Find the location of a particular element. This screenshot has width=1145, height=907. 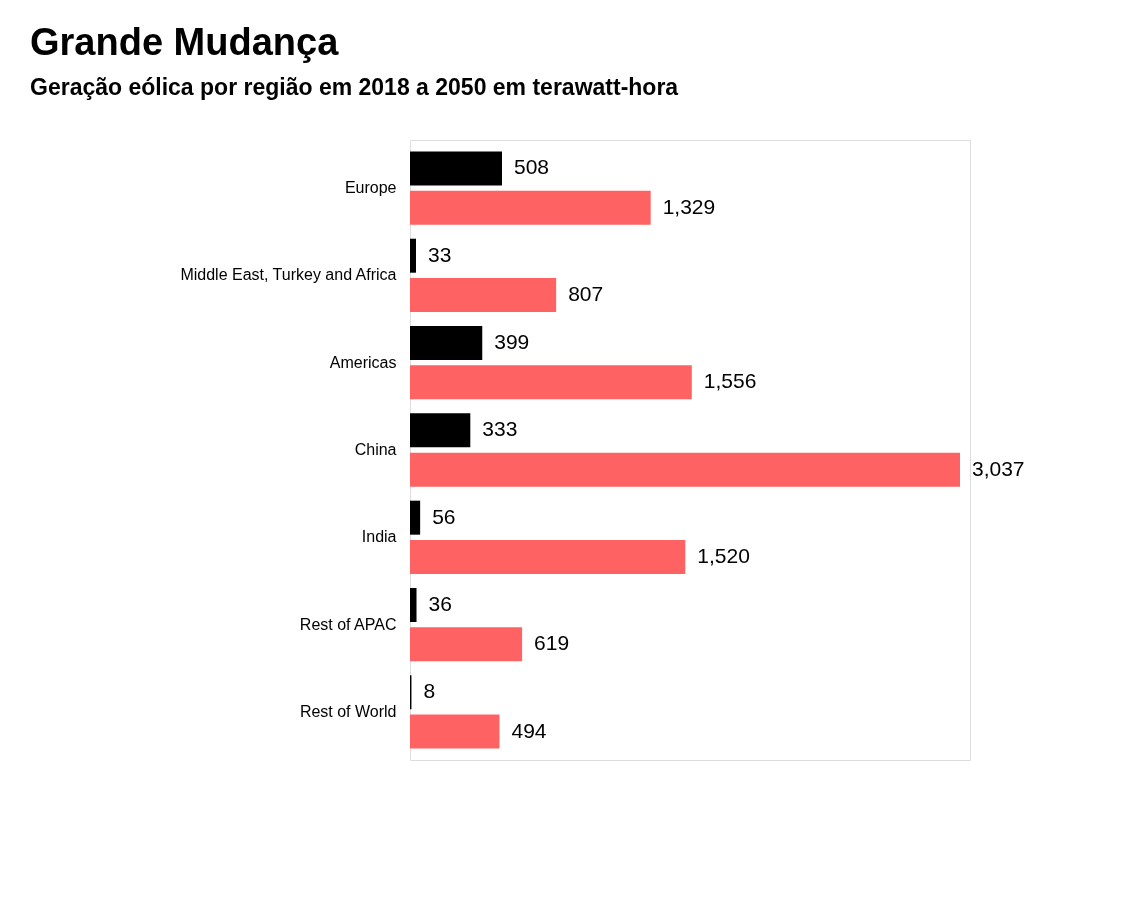

data-label: 56 is located at coordinates (444, 516).